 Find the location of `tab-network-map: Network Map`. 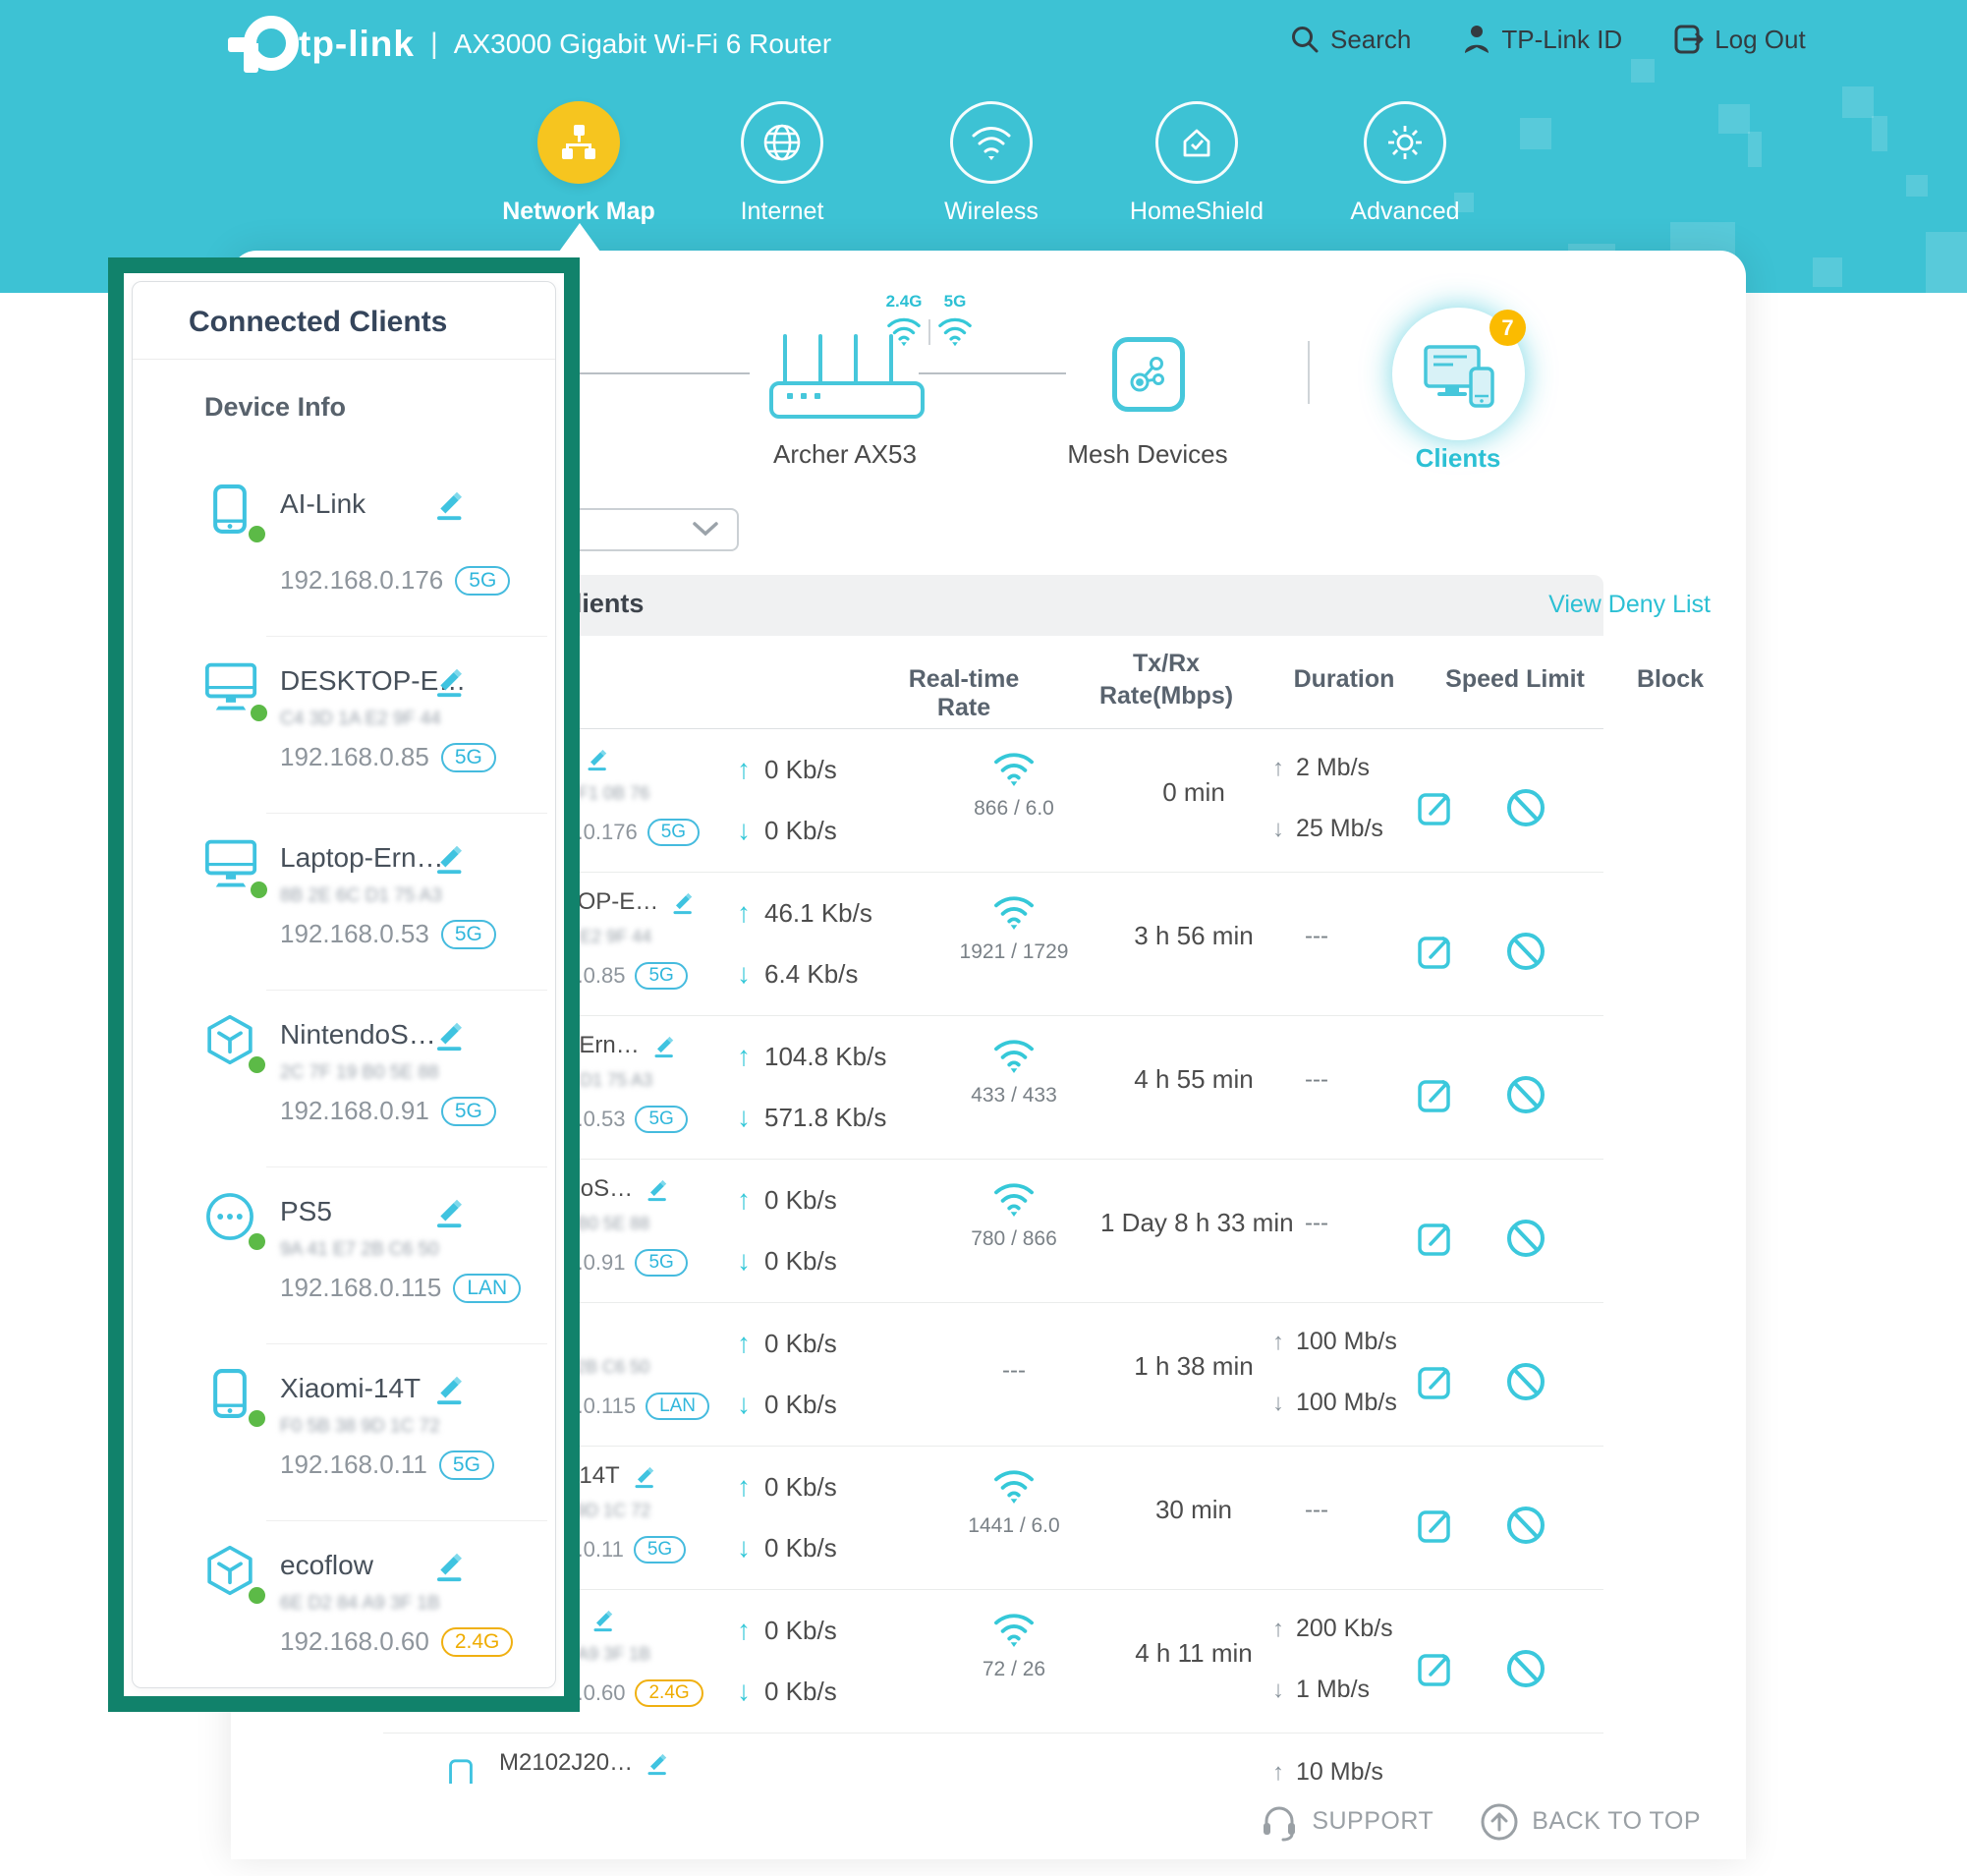

tab-network-map: Network Map is located at coordinates (579, 163).